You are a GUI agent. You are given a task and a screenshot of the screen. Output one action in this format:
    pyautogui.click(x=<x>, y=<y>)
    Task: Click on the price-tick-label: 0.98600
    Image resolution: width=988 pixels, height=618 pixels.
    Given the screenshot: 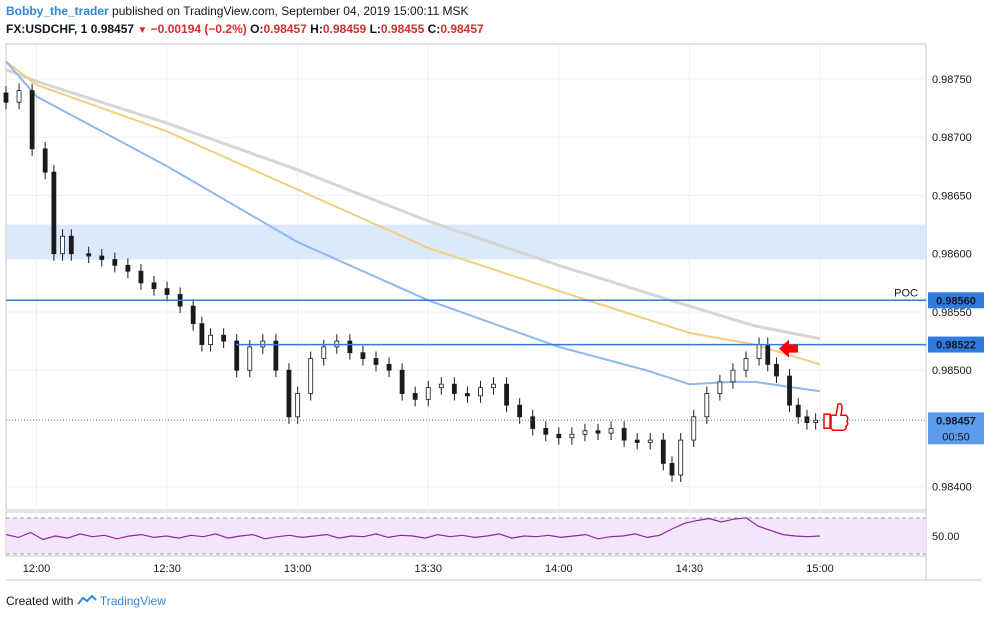 What is the action you would take?
    pyautogui.click(x=952, y=255)
    